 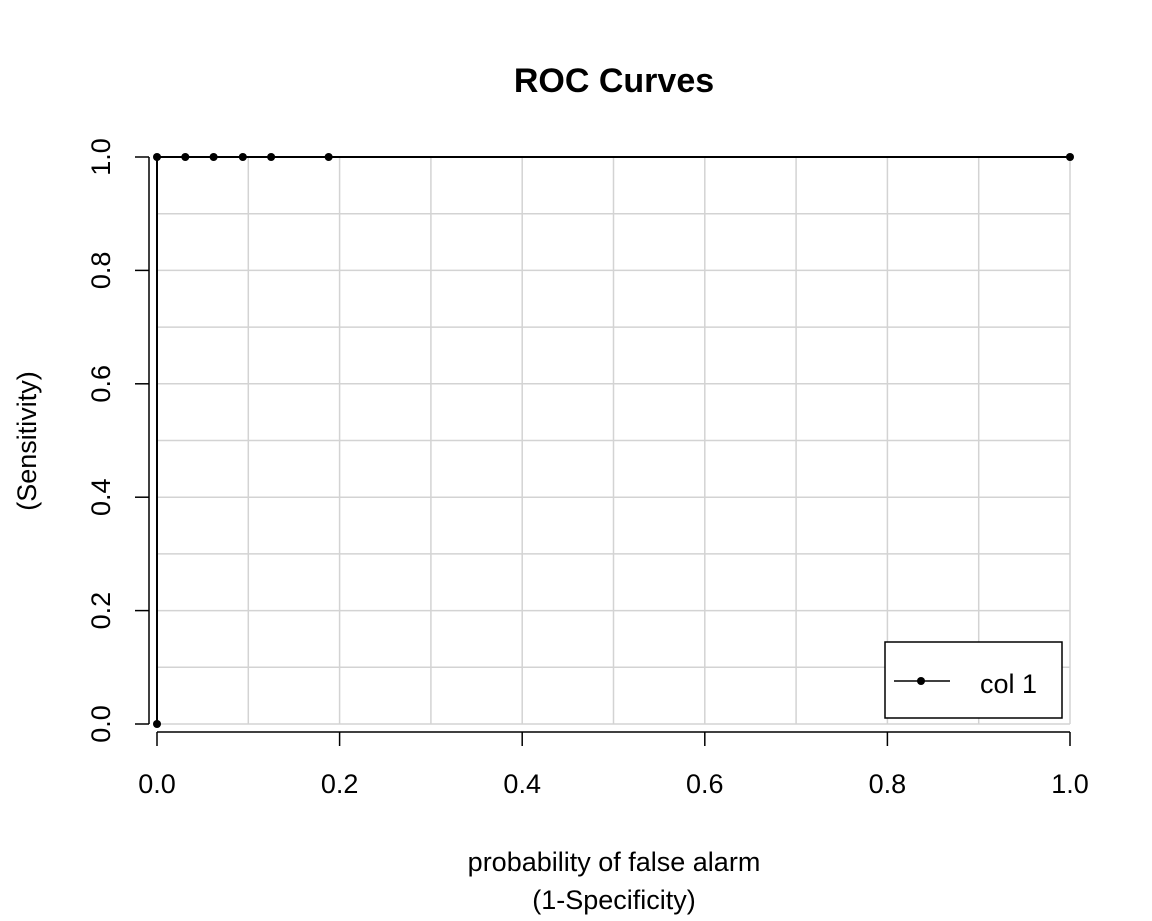 I want to click on y-tick-label: 0.4, so click(x=101, y=497).